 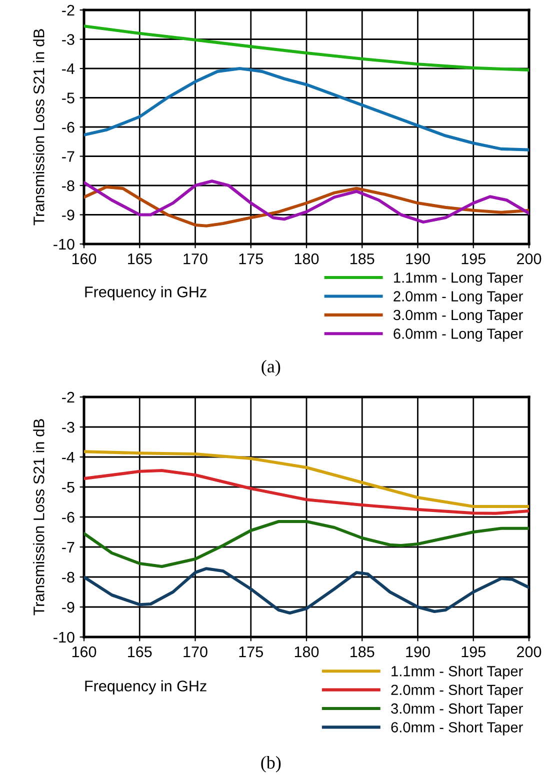 What do you see at coordinates (271, 764) in the screenshot?
I see `text: (b)` at bounding box center [271, 764].